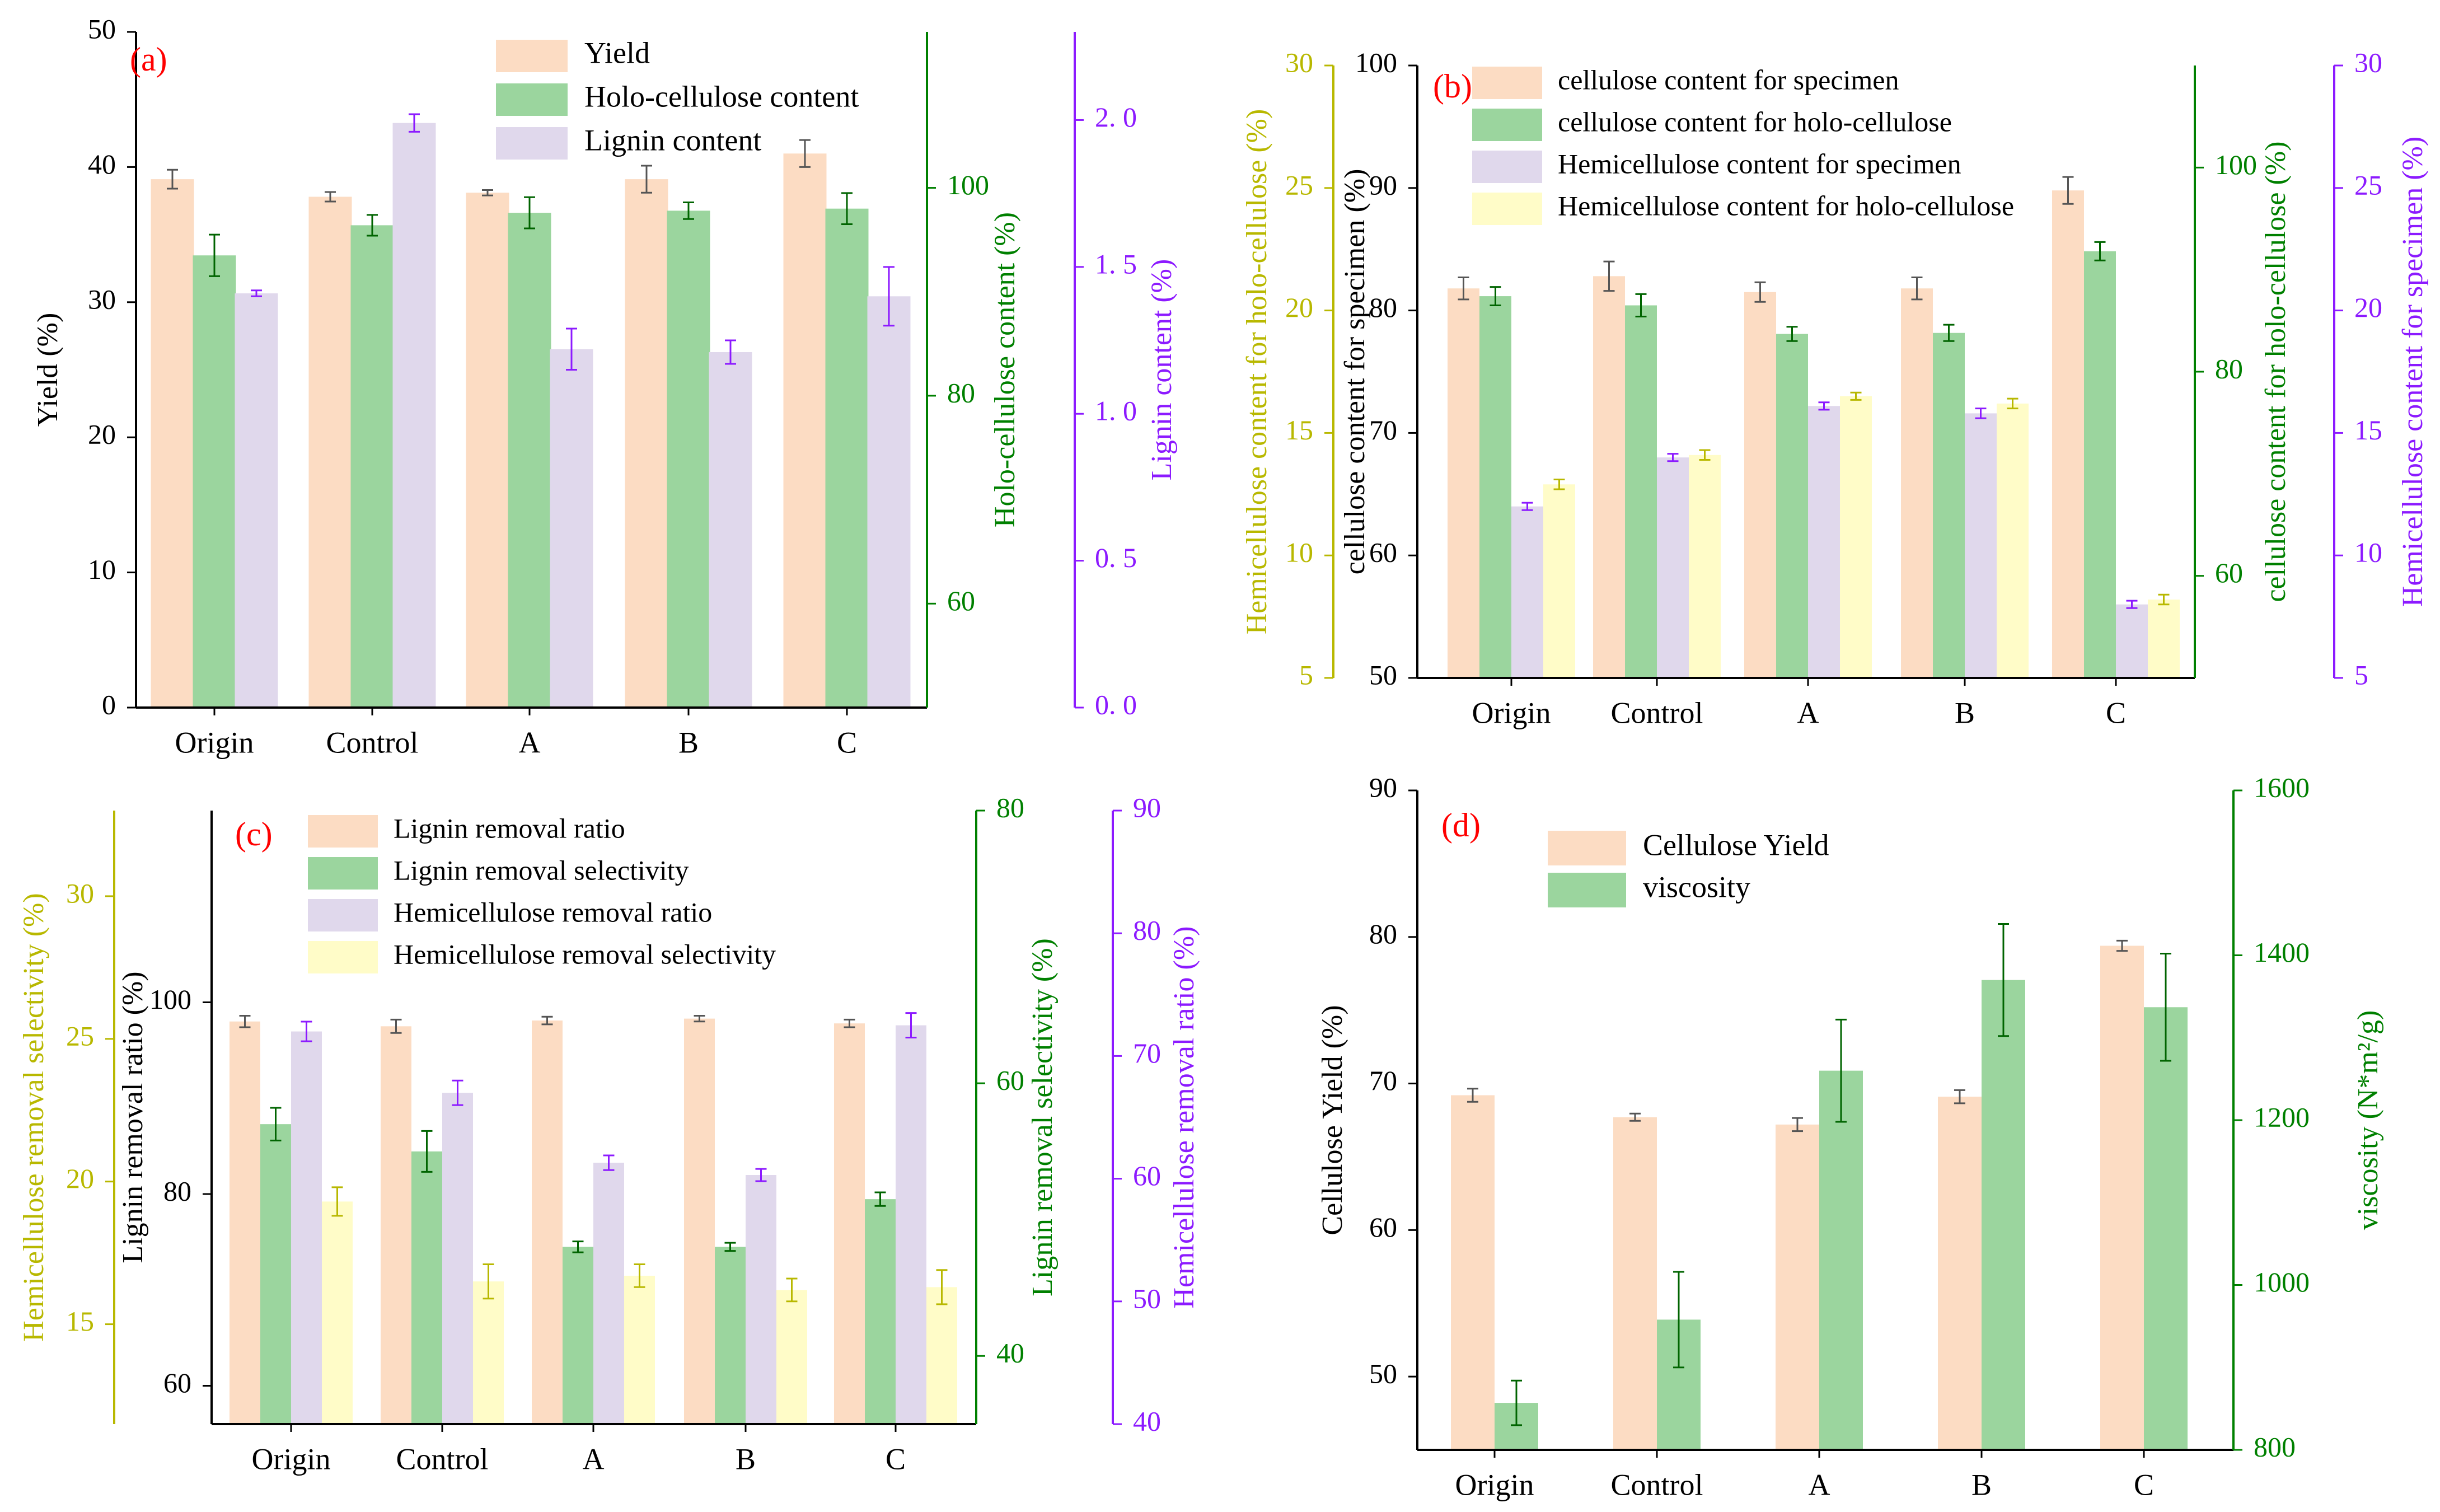 The height and width of the screenshot is (1512, 2440). I want to click on y-tick-label: 800, so click(2275, 1446).